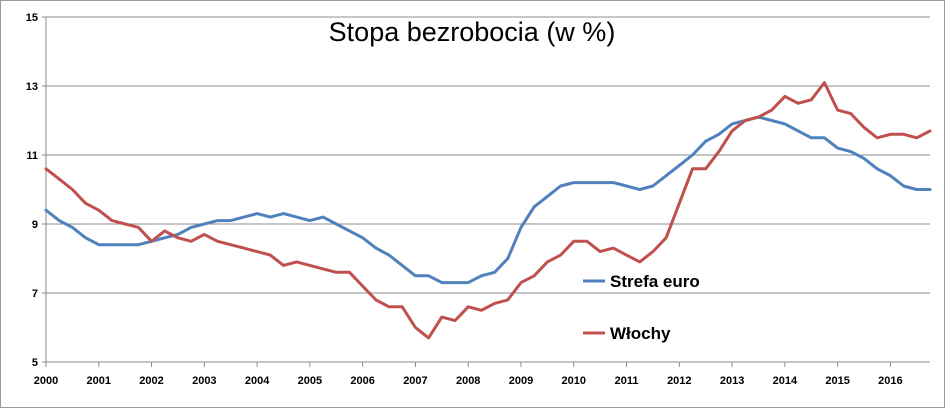  What do you see at coordinates (35, 294) in the screenshot?
I see `y-tick-label: 7` at bounding box center [35, 294].